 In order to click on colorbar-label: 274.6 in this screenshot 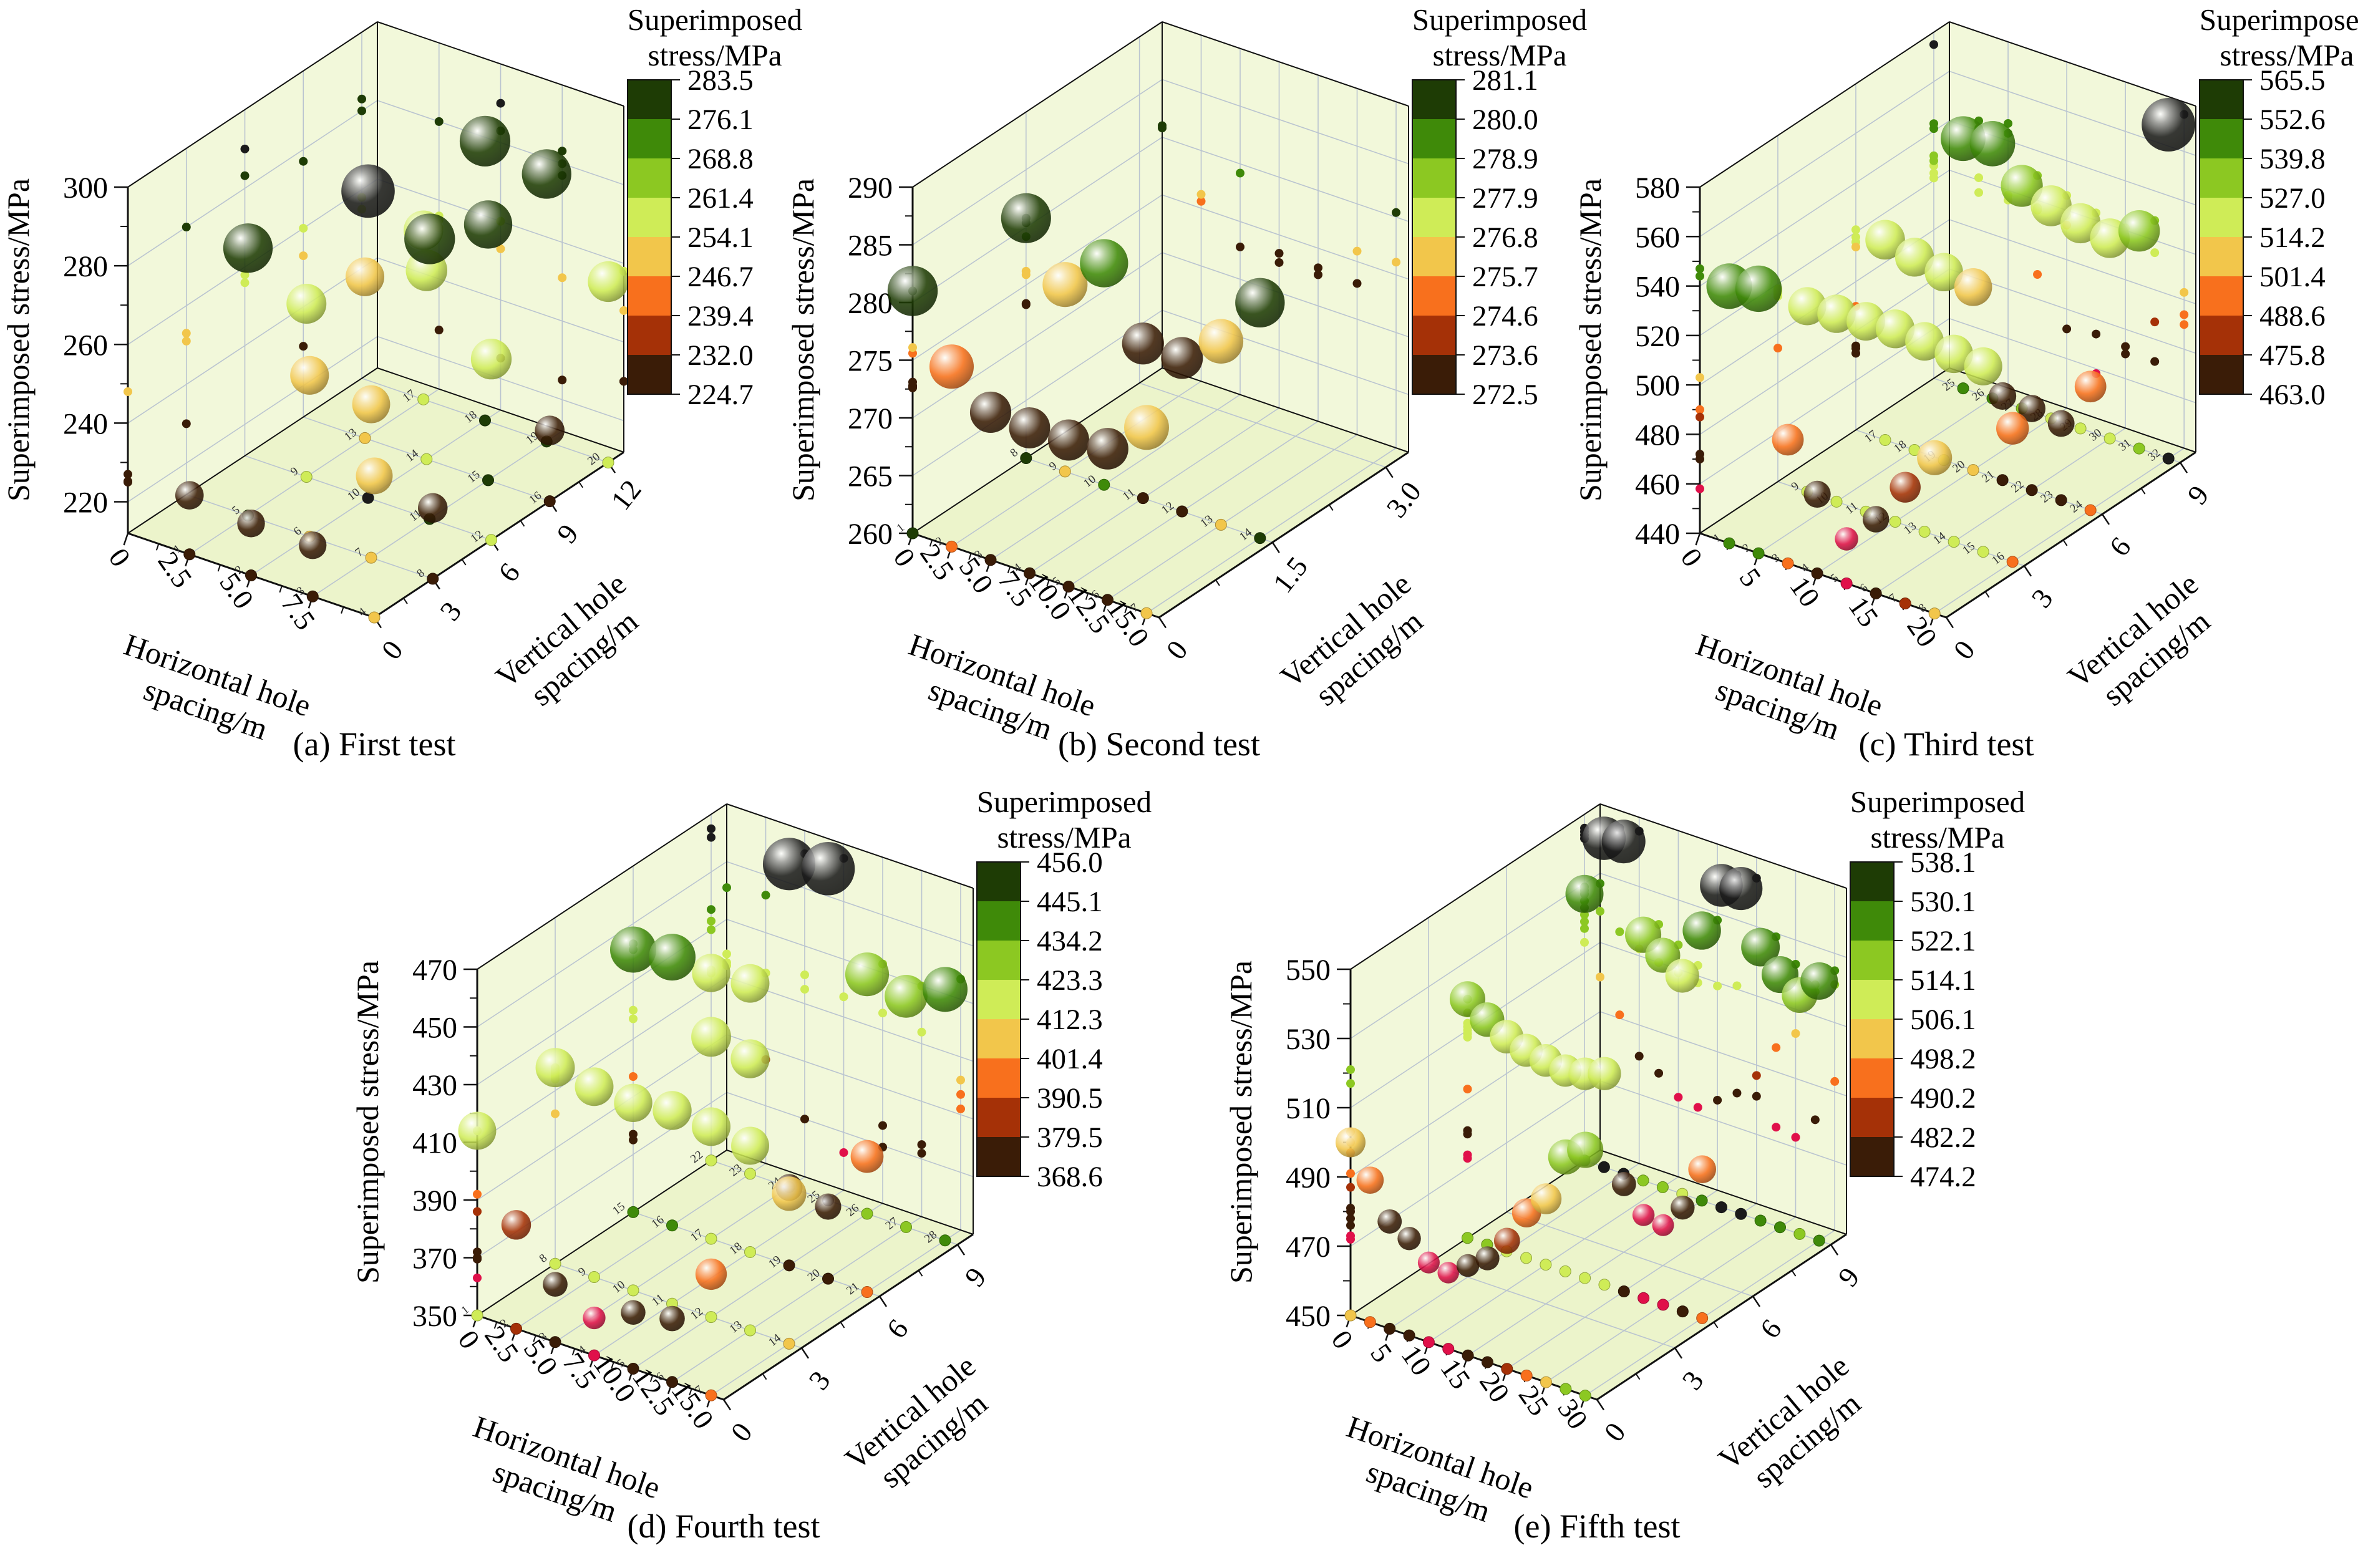, I will do `click(1505, 316)`.